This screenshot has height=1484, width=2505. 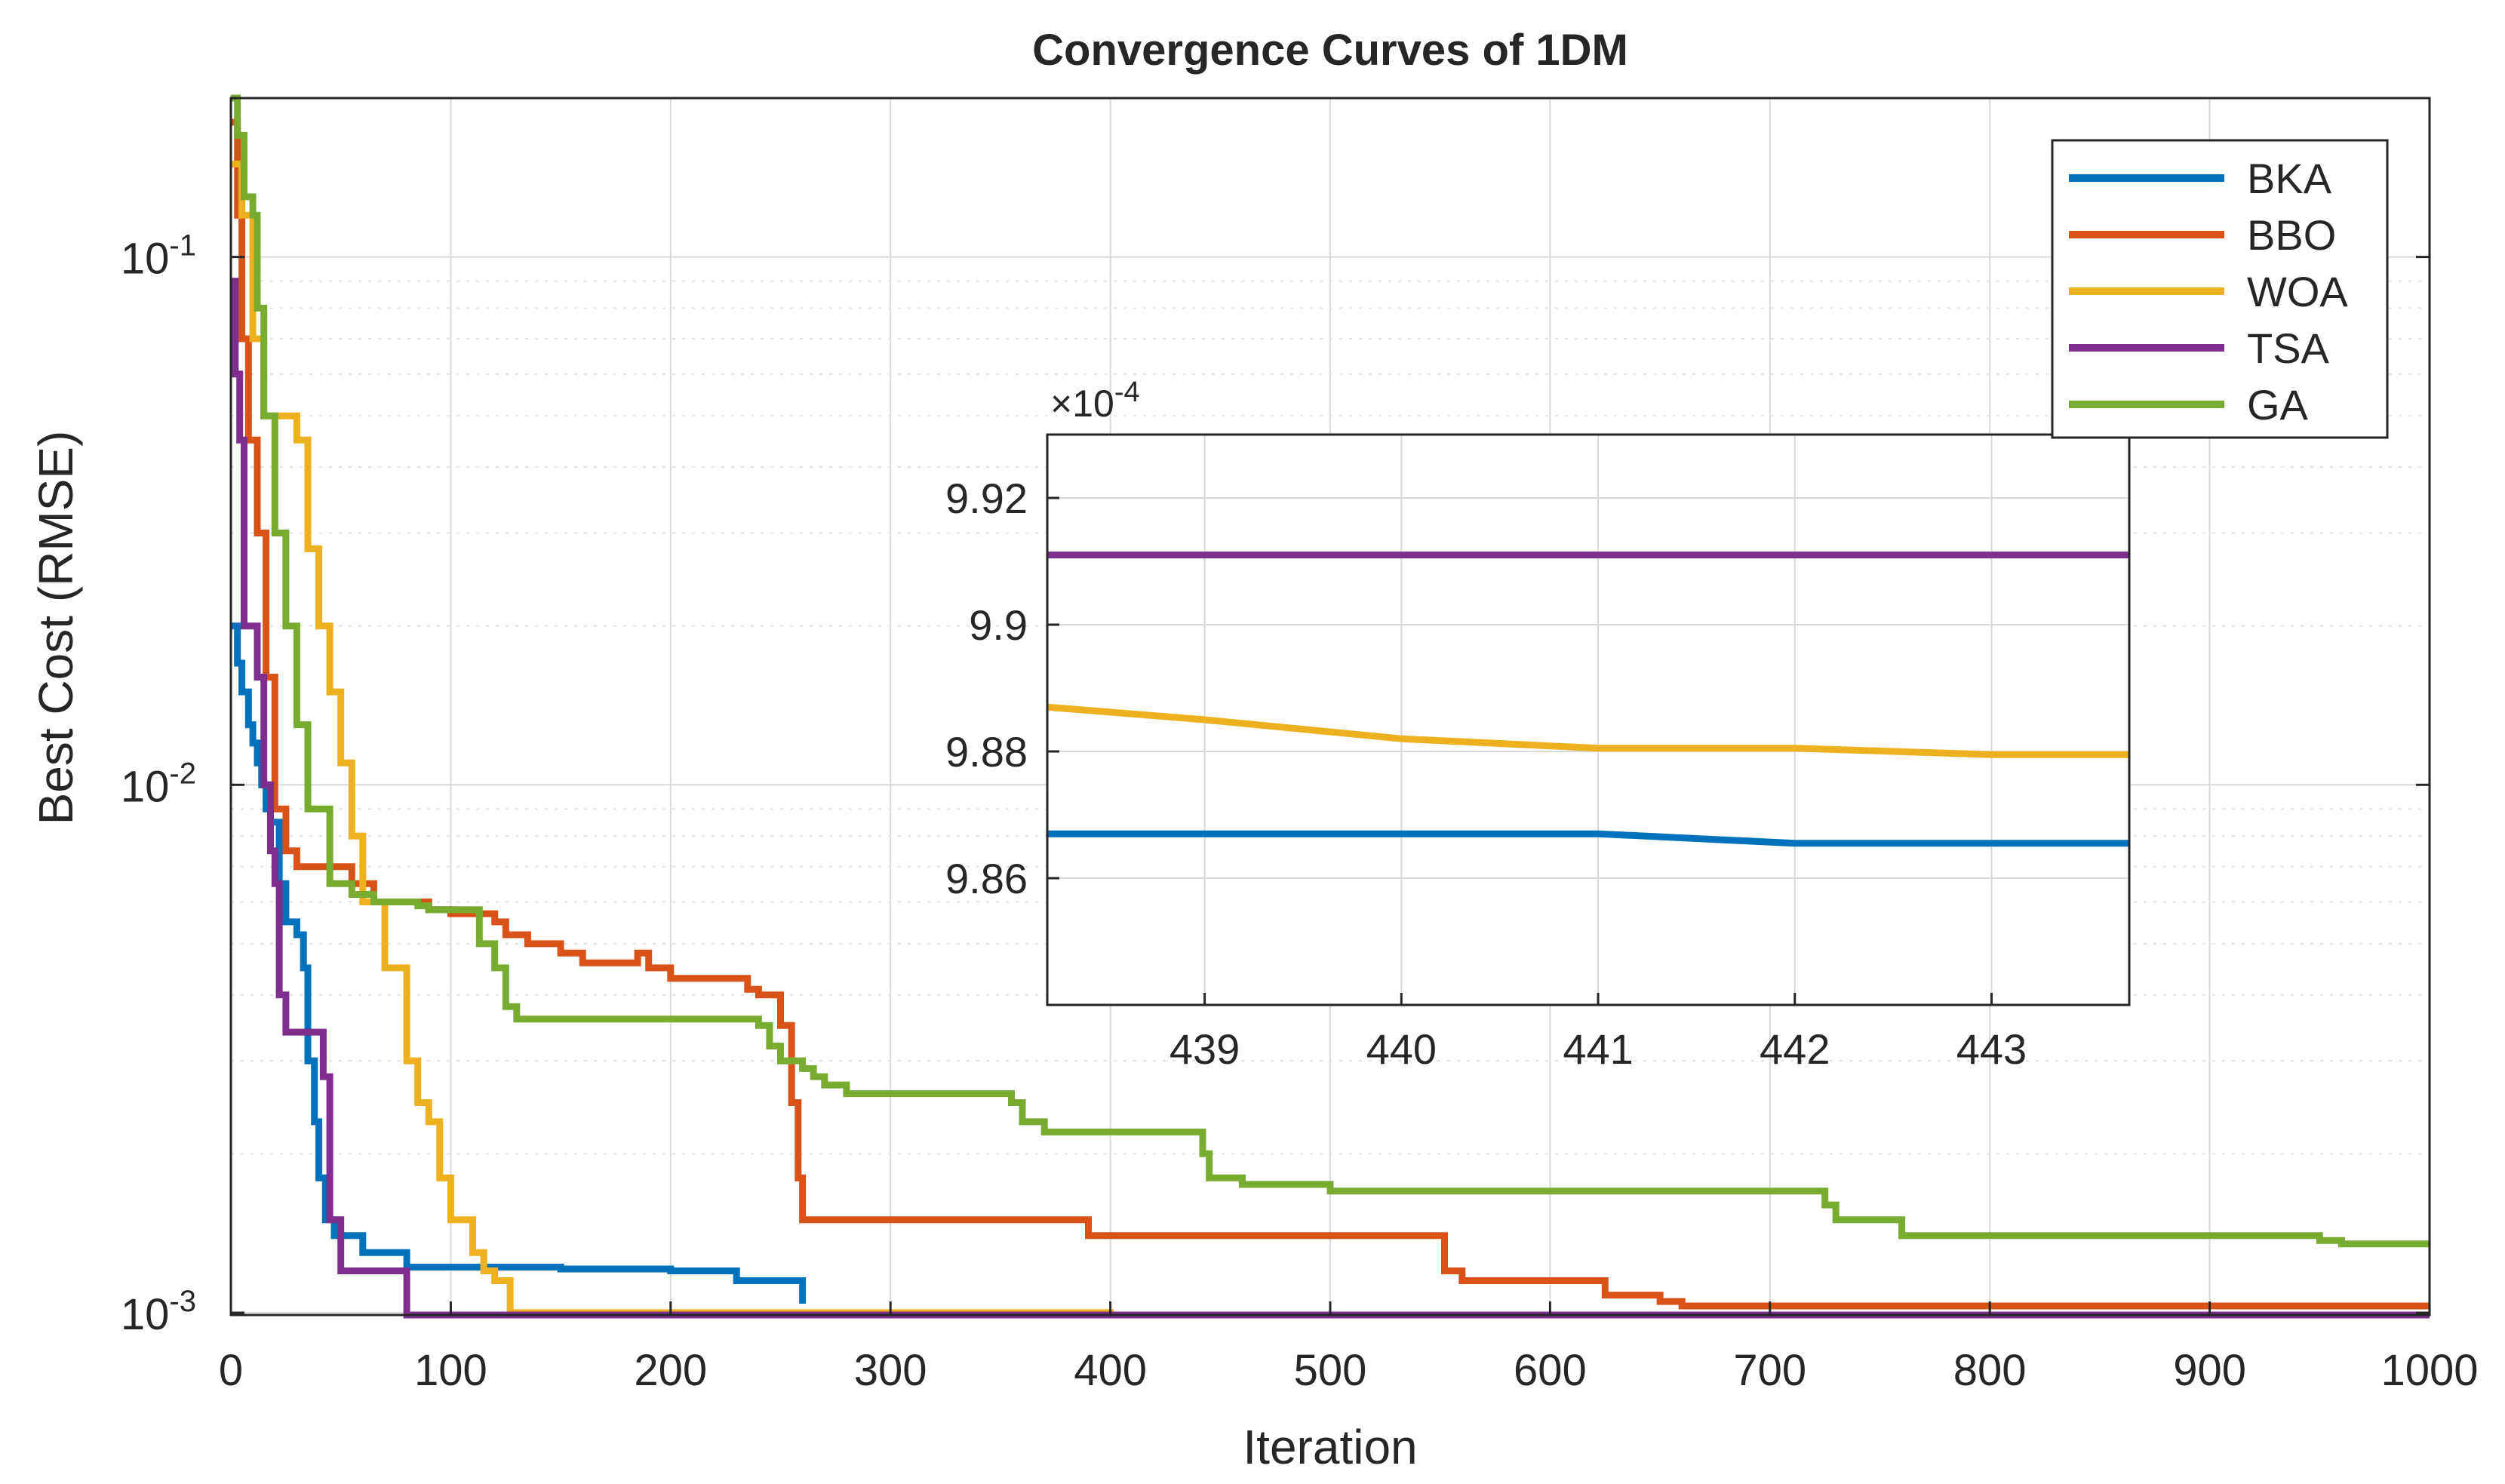 What do you see at coordinates (986, 878) in the screenshot?
I see `inset-y-tick-label: 9.86` at bounding box center [986, 878].